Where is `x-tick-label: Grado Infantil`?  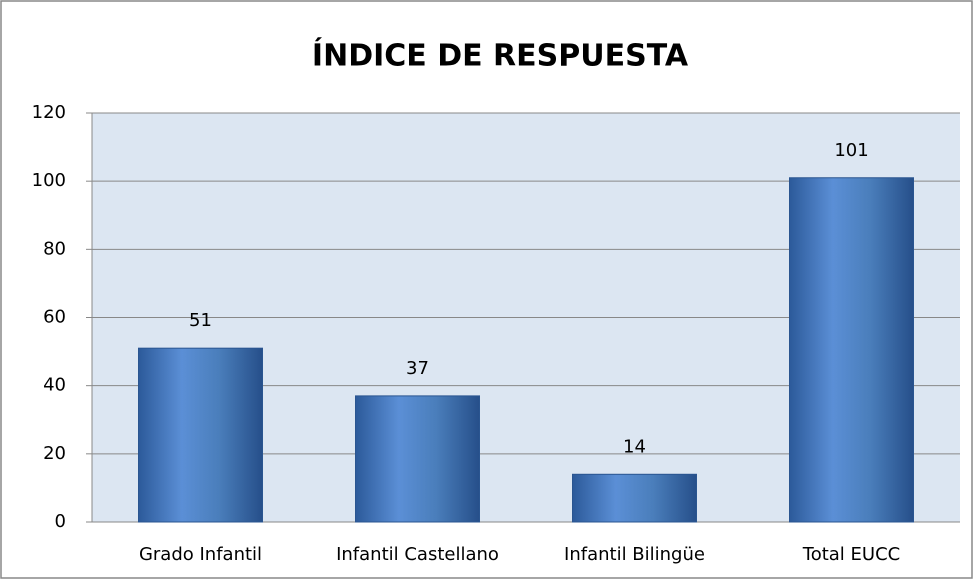 x-tick-label: Grado Infantil is located at coordinates (200, 554).